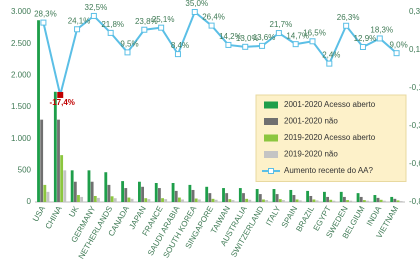 Image resolution: width=420 pixels, height=266 pixels. What do you see at coordinates (414, 125) in the screenshot?
I see `y2-tick-label: -0,37` at bounding box center [414, 125].